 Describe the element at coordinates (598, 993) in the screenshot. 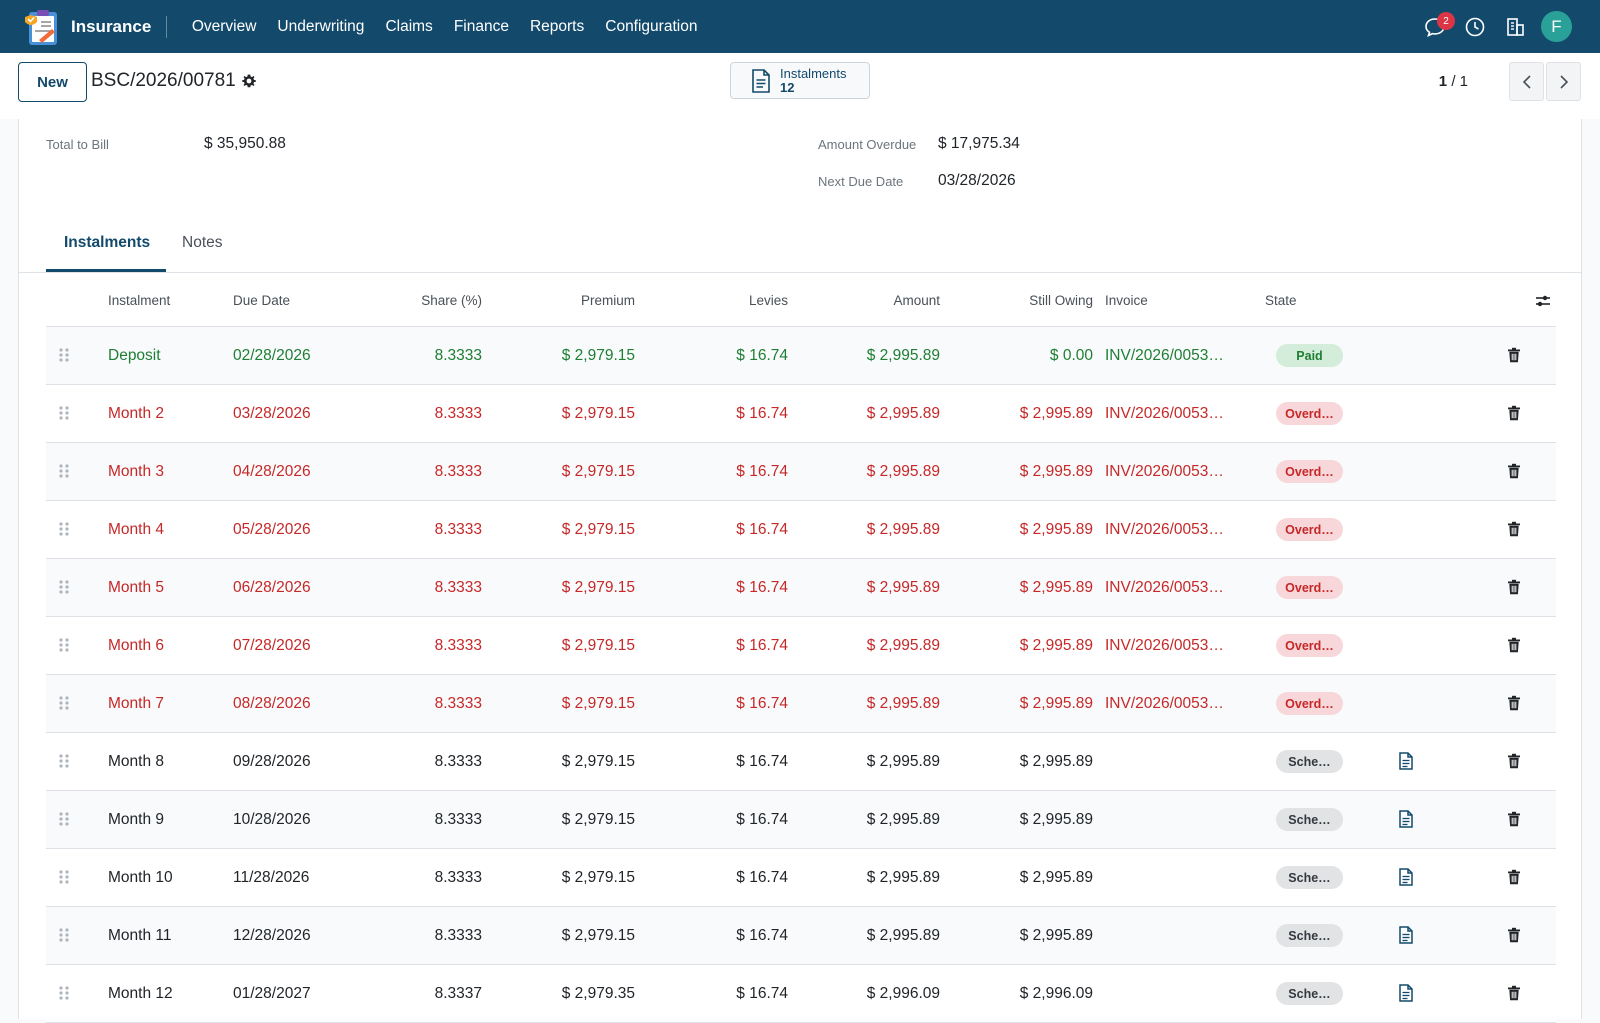

I see `cell-premium: $ 2,979.35` at that location.